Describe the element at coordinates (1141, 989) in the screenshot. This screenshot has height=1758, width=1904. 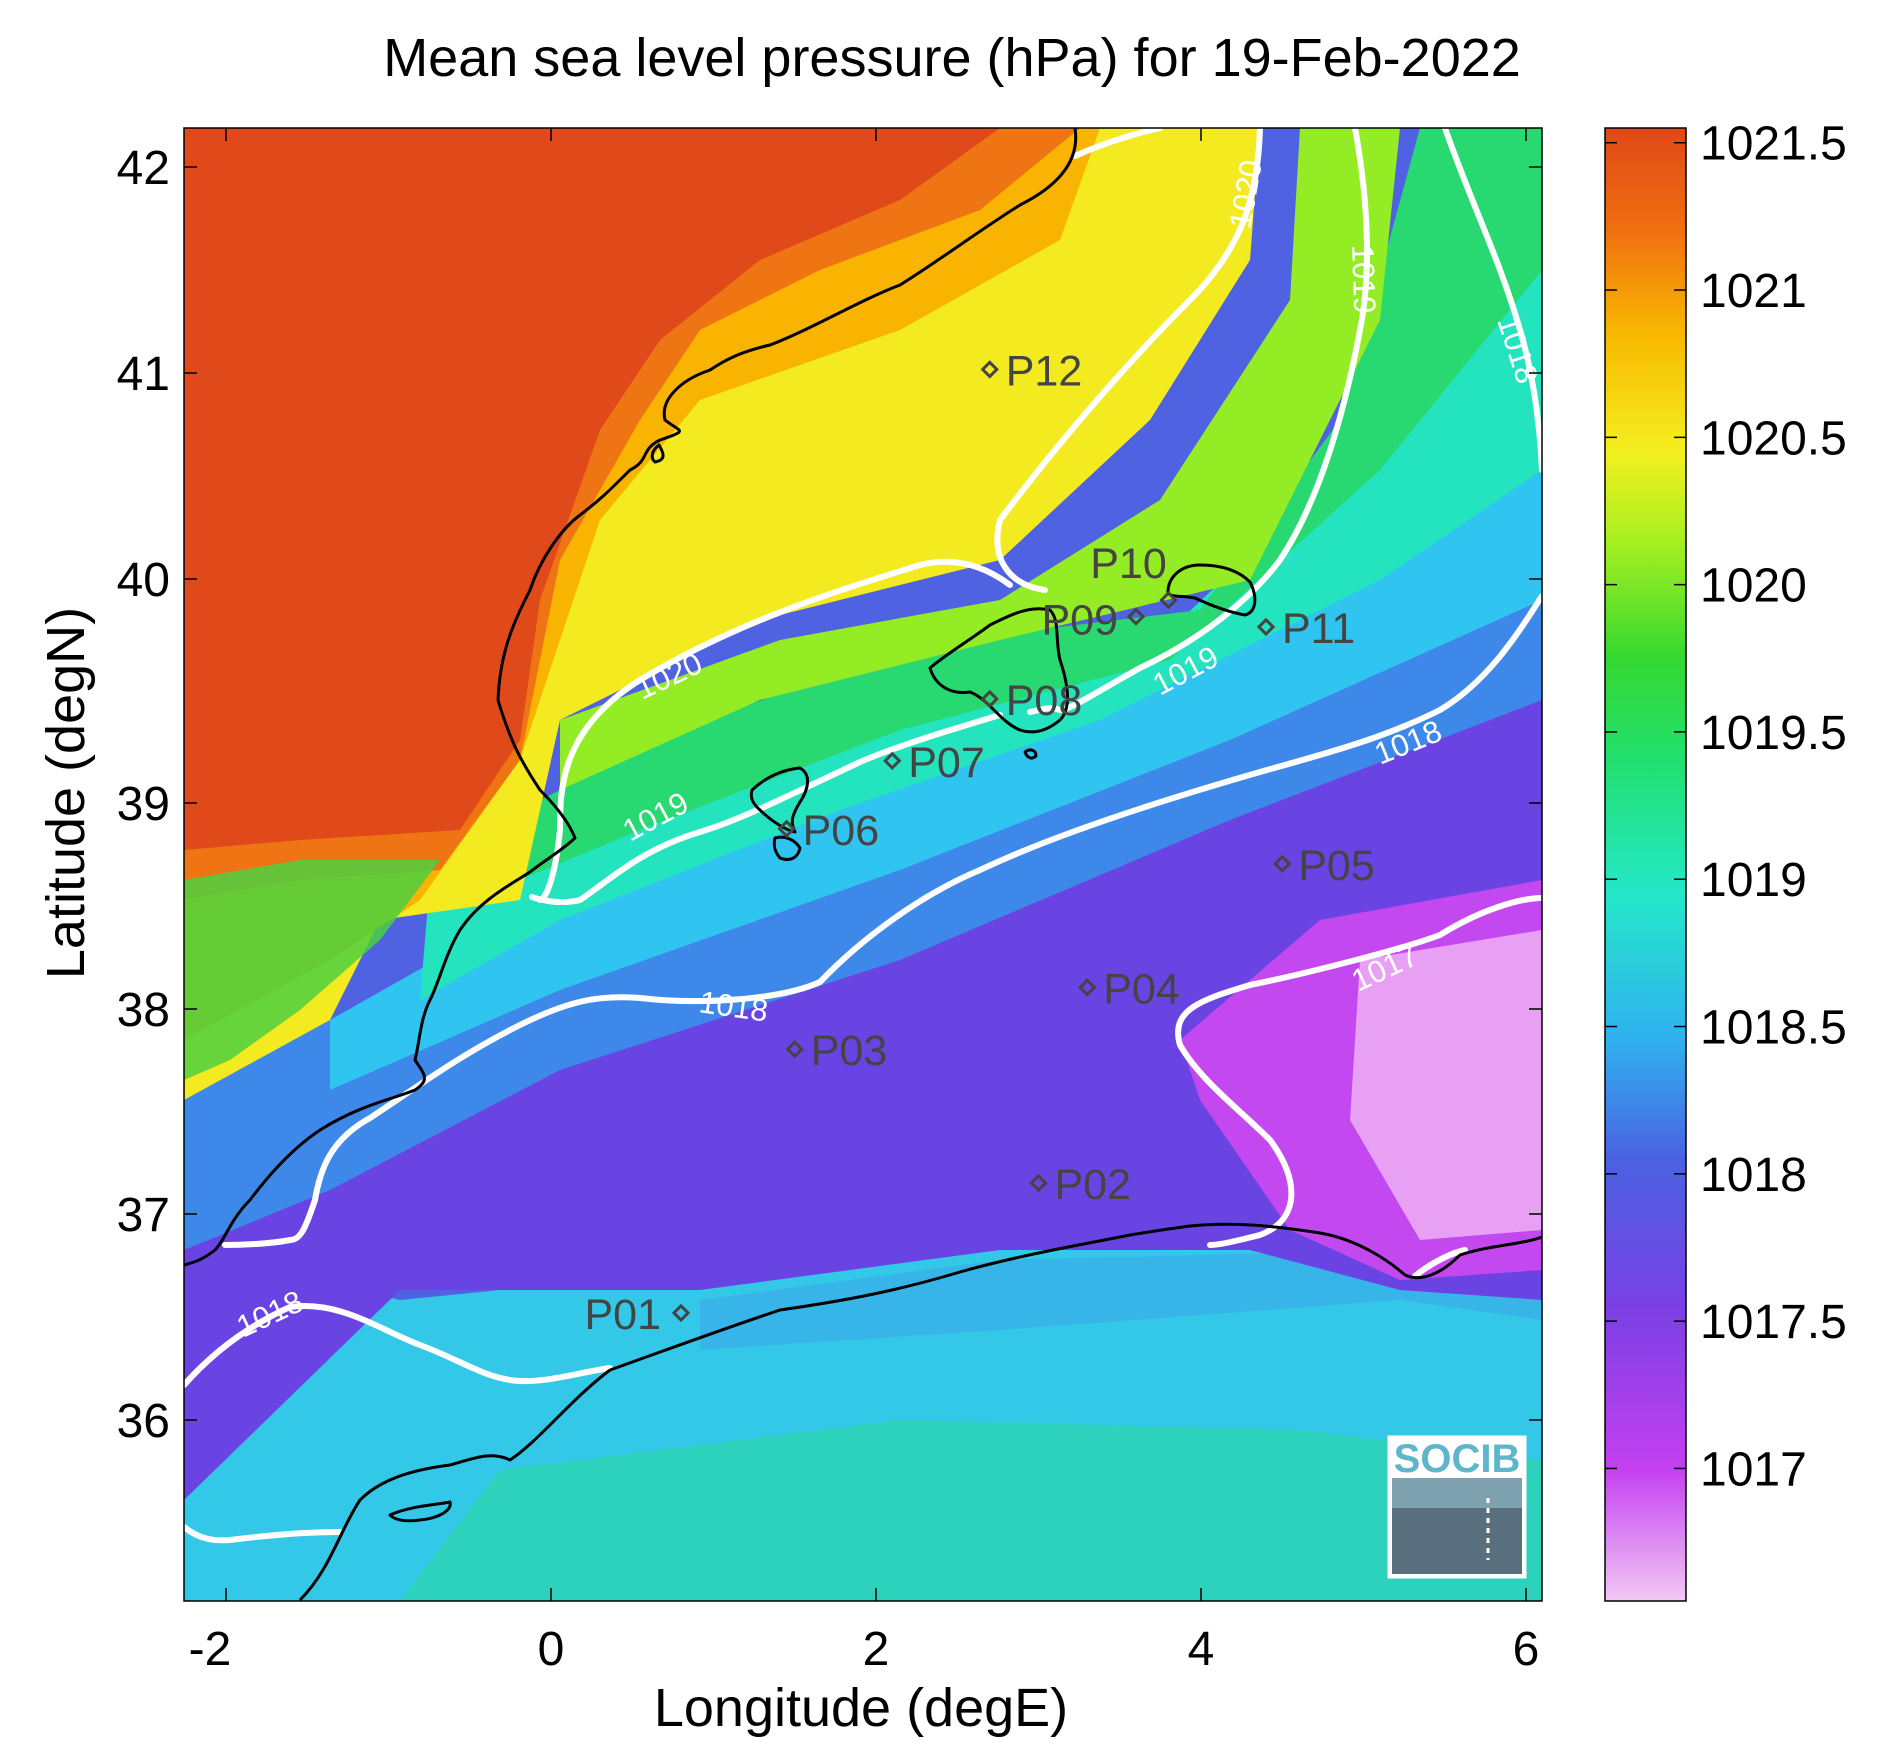
I see `point-label: P04` at that location.